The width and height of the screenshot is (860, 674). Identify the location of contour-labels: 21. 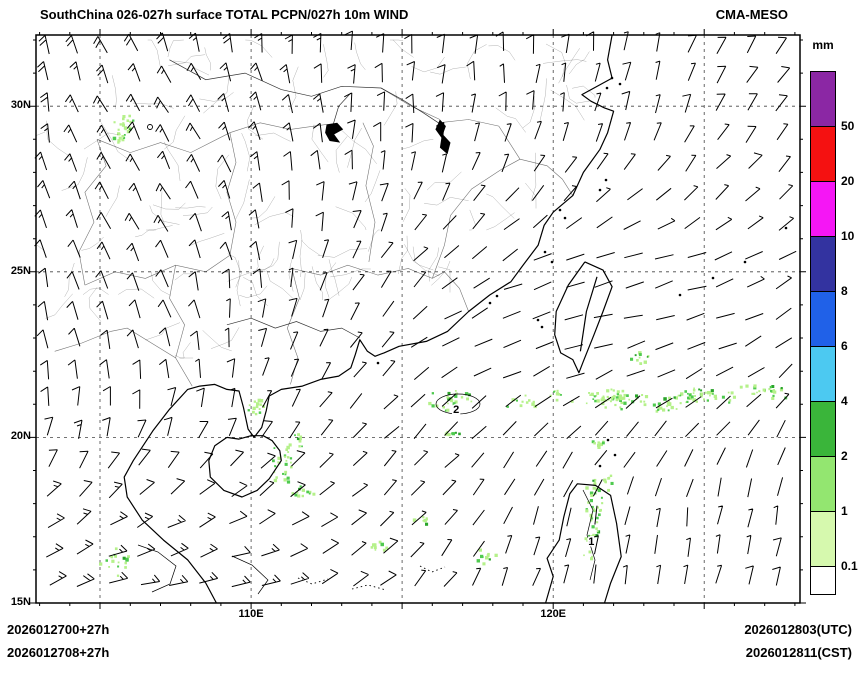
(524, 475).